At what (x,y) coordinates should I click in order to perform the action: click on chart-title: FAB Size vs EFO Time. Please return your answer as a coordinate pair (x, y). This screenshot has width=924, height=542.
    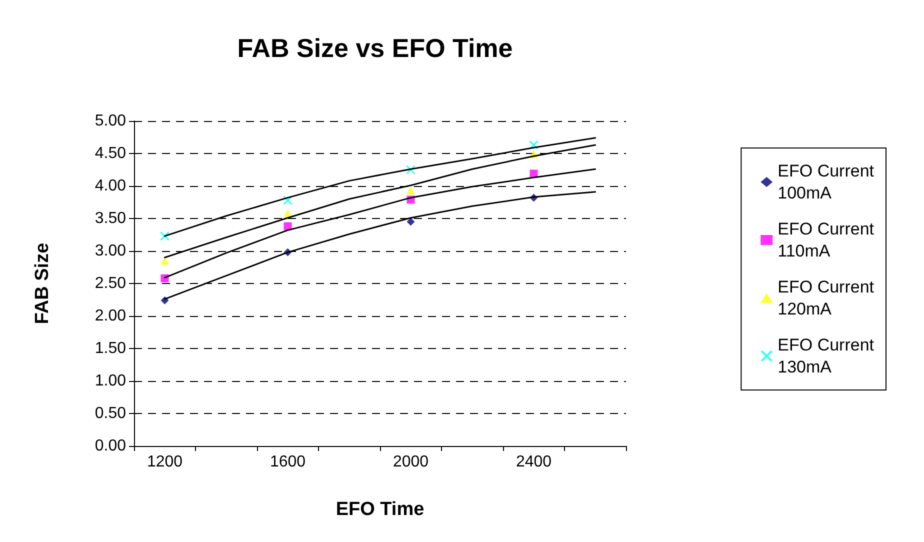
    Looking at the image, I should click on (375, 48).